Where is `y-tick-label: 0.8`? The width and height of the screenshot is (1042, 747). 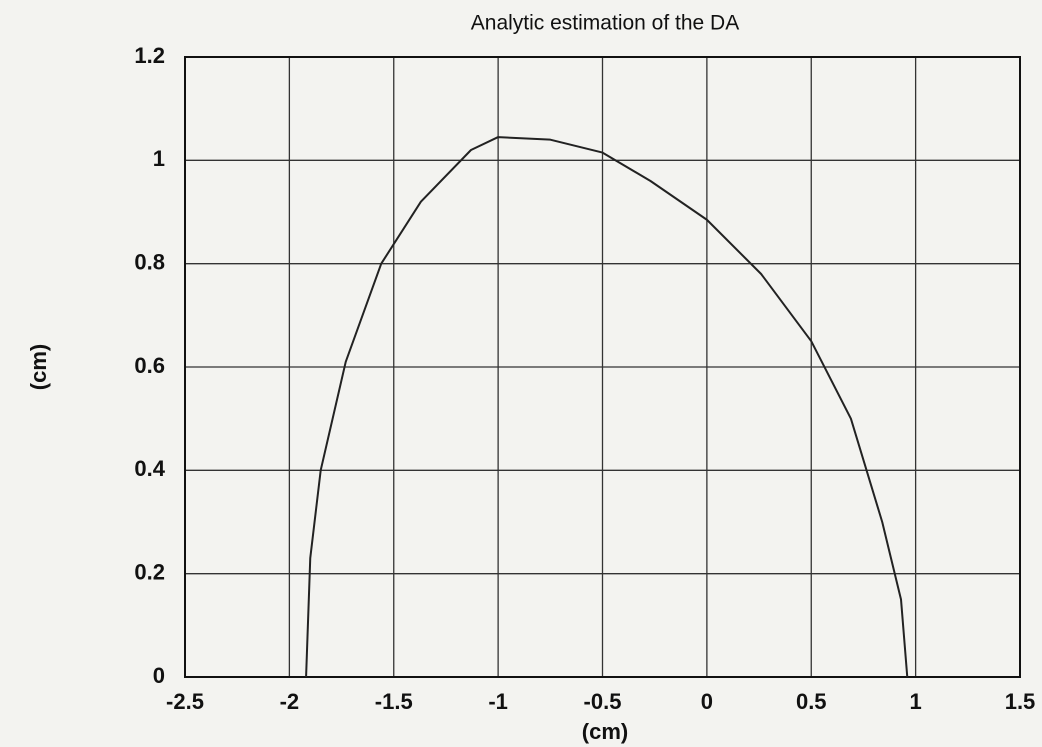
y-tick-label: 0.8 is located at coordinates (149, 261).